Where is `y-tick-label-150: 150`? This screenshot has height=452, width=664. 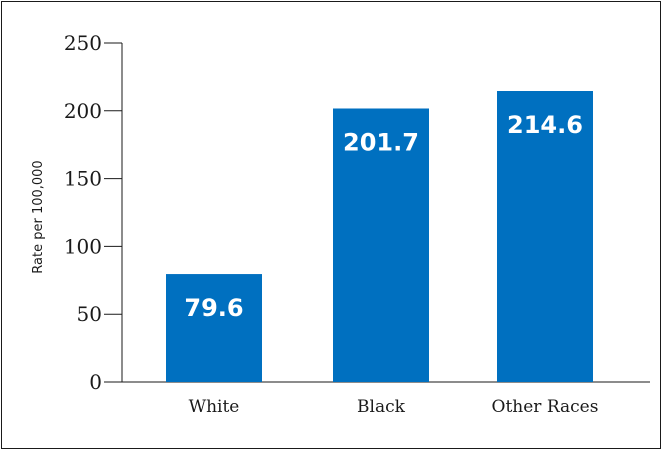
y-tick-label-150: 150 is located at coordinates (83, 179).